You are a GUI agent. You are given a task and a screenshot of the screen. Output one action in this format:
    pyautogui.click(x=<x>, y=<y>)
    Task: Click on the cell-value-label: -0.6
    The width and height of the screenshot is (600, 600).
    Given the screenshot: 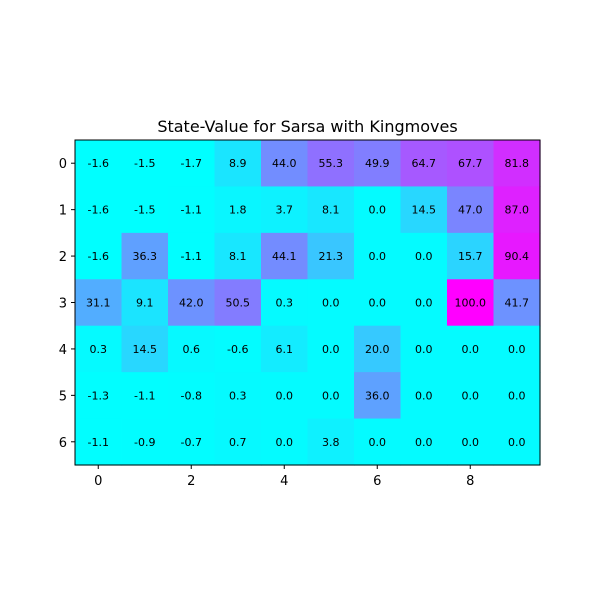 What is the action you would take?
    pyautogui.click(x=237, y=349)
    